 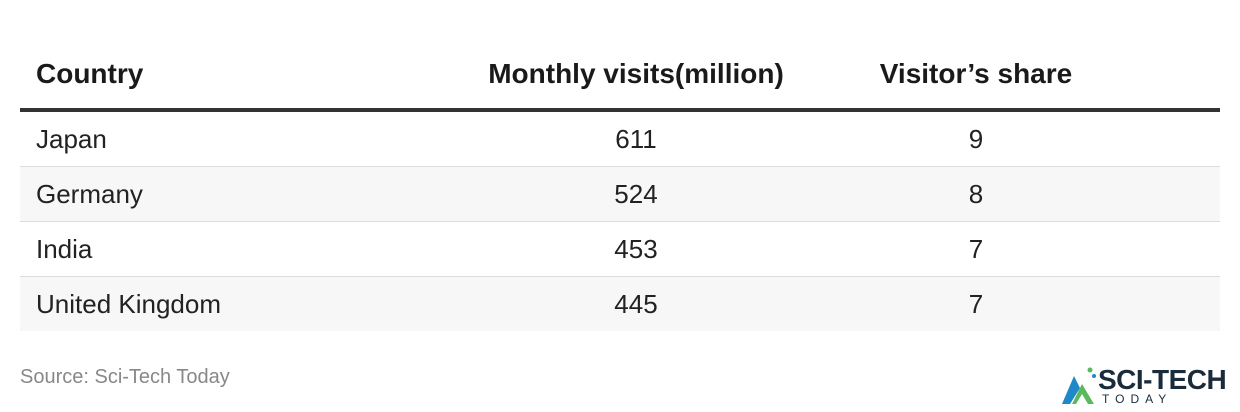 I want to click on cell-visitor-share: 8, so click(x=976, y=193).